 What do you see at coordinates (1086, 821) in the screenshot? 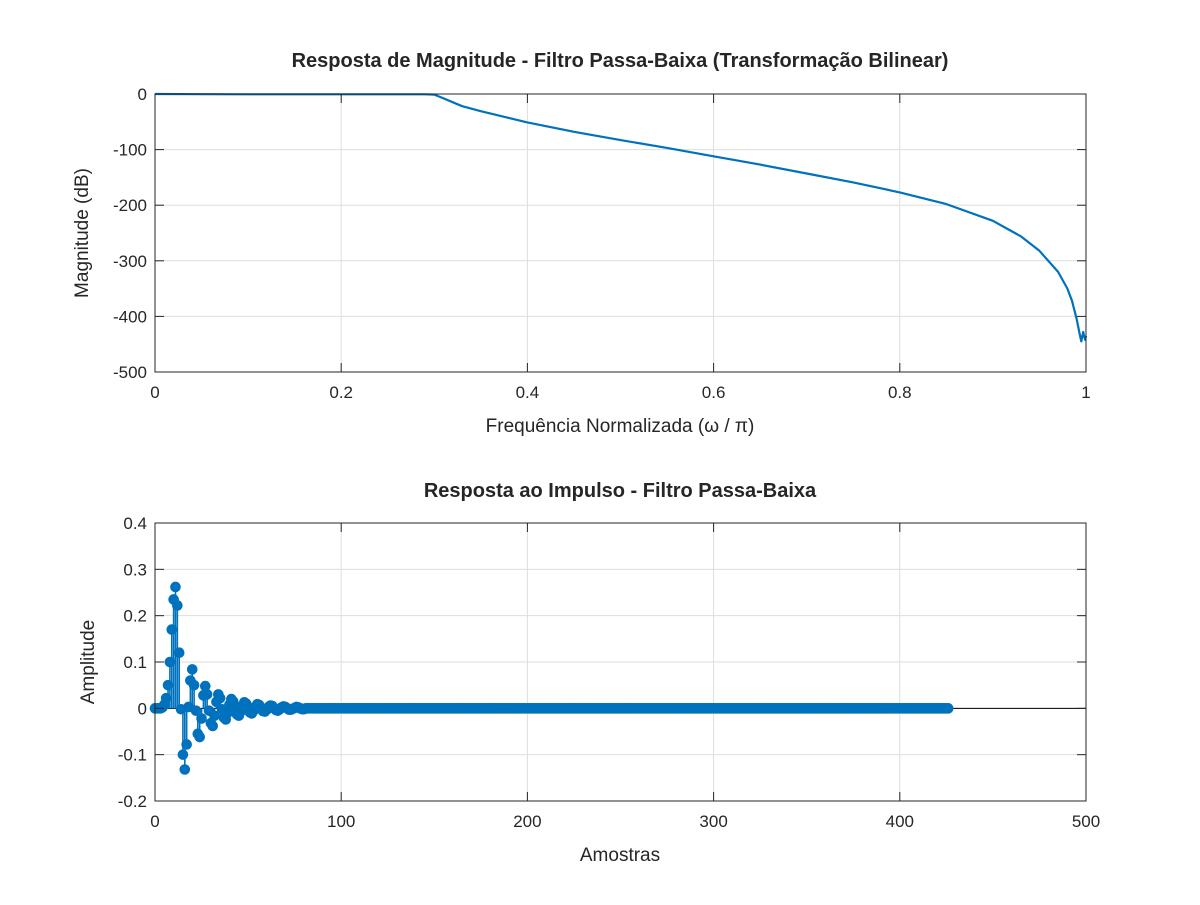
I see `impulse-xtick-label-5: 500` at bounding box center [1086, 821].